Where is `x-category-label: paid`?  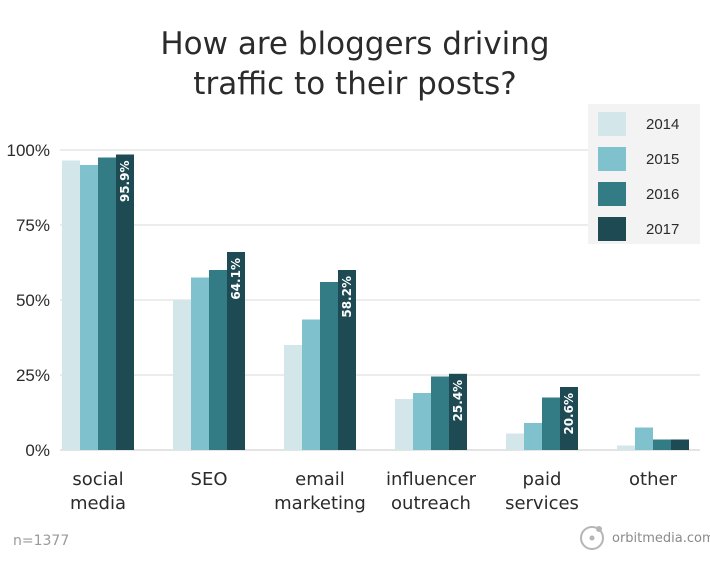 x-category-label: paid is located at coordinates (542, 479).